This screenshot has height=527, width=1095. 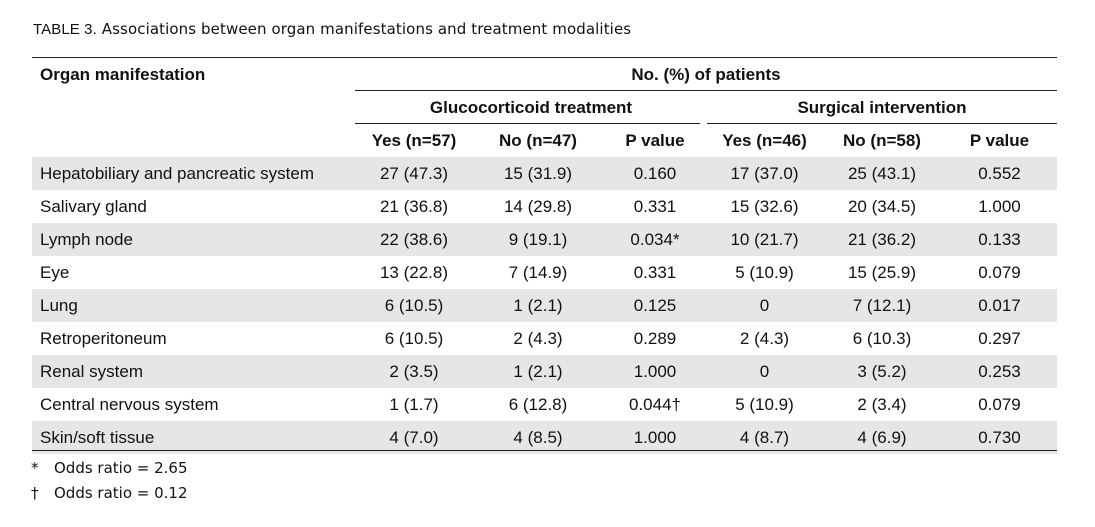 What do you see at coordinates (882, 272) in the screenshot?
I see `cell-sx-no: 15 (25.9)` at bounding box center [882, 272].